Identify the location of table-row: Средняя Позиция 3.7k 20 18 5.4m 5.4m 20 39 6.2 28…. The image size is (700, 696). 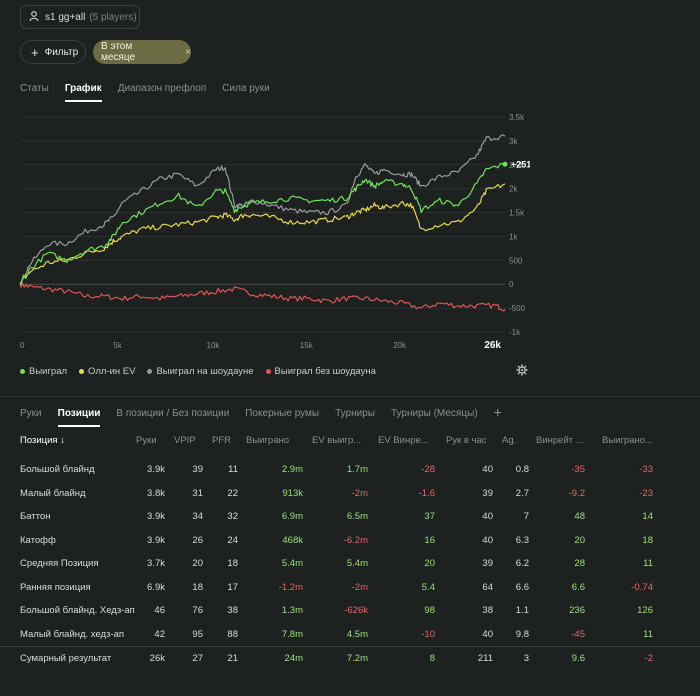
(350, 564).